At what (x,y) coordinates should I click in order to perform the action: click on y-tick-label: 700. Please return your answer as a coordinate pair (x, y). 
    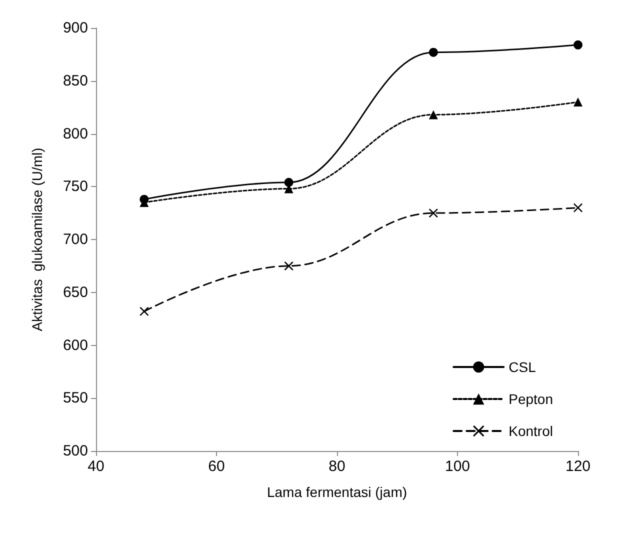
    Looking at the image, I should click on (75, 239).